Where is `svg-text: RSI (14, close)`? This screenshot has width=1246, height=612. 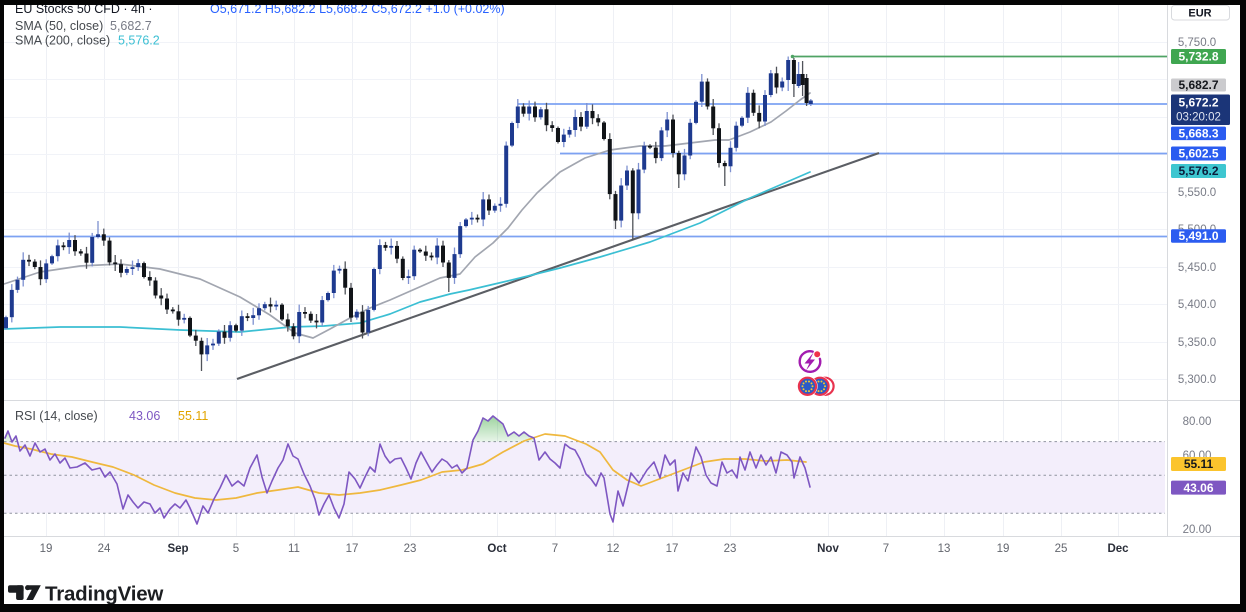
svg-text: RSI (14, close) is located at coordinates (56, 416).